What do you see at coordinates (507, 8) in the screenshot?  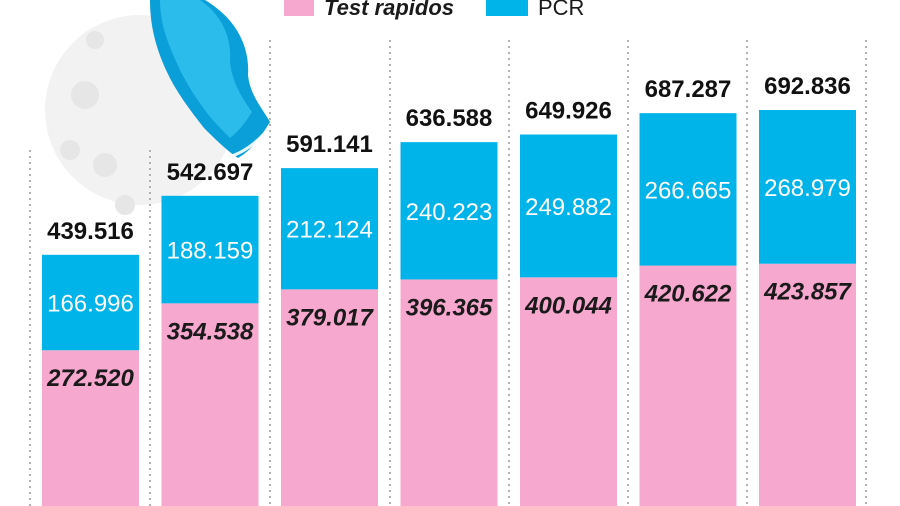 I see `legend-swatch-pcr` at bounding box center [507, 8].